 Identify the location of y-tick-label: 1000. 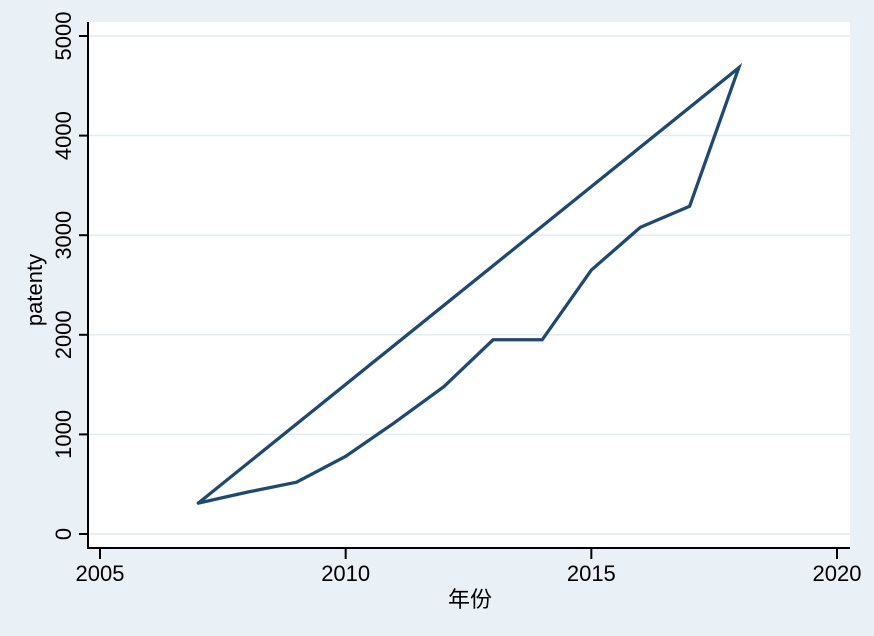
(63, 434).